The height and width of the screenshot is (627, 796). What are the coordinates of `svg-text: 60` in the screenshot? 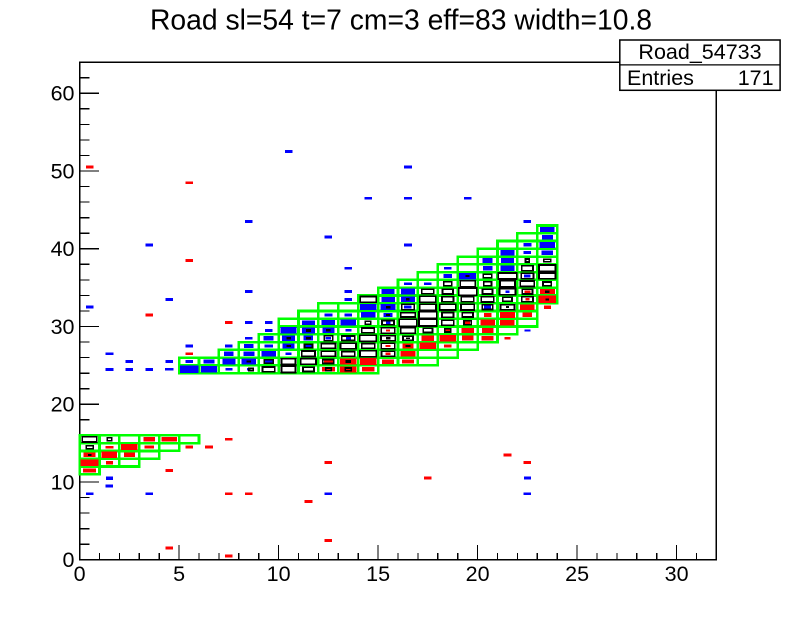 It's located at (63, 94).